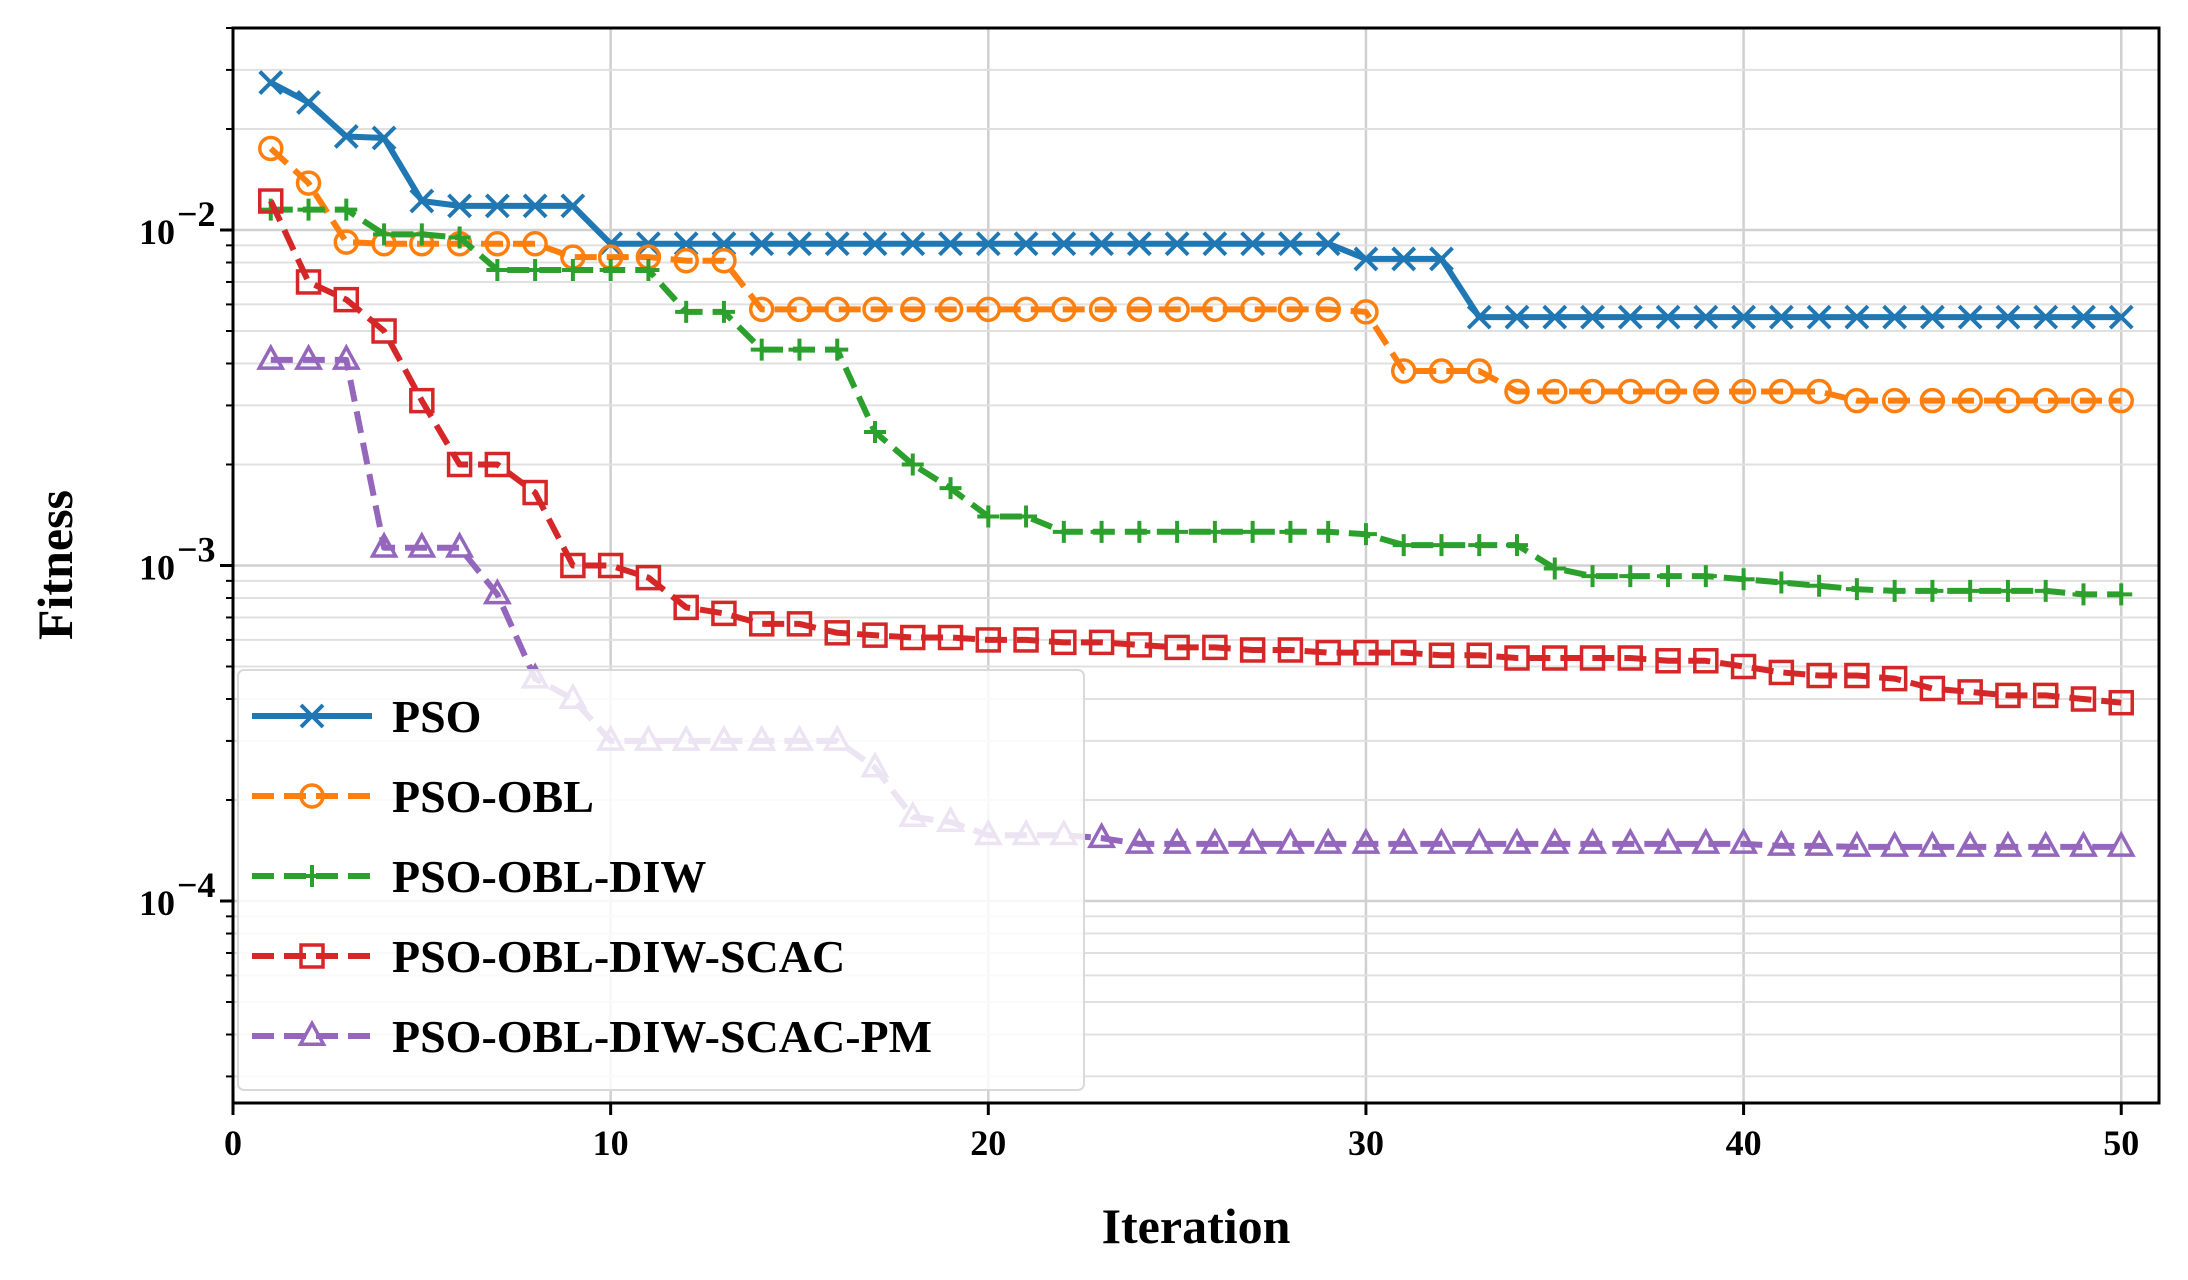 The image size is (2188, 1280). Describe the element at coordinates (611, 1143) in the screenshot. I see `x-tick-label: 10` at that location.